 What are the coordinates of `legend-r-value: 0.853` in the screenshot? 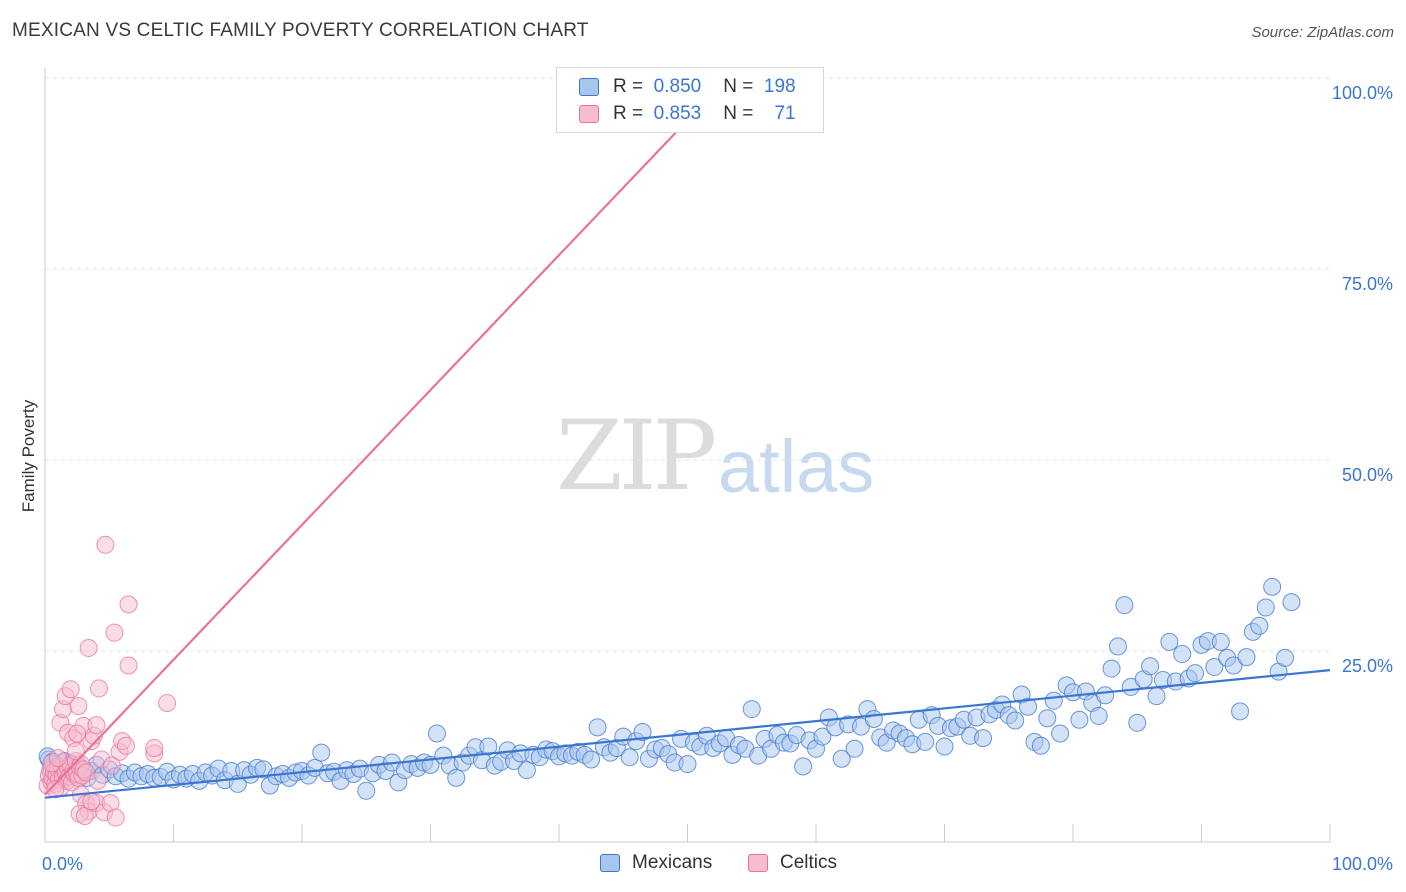 It's located at (677, 113).